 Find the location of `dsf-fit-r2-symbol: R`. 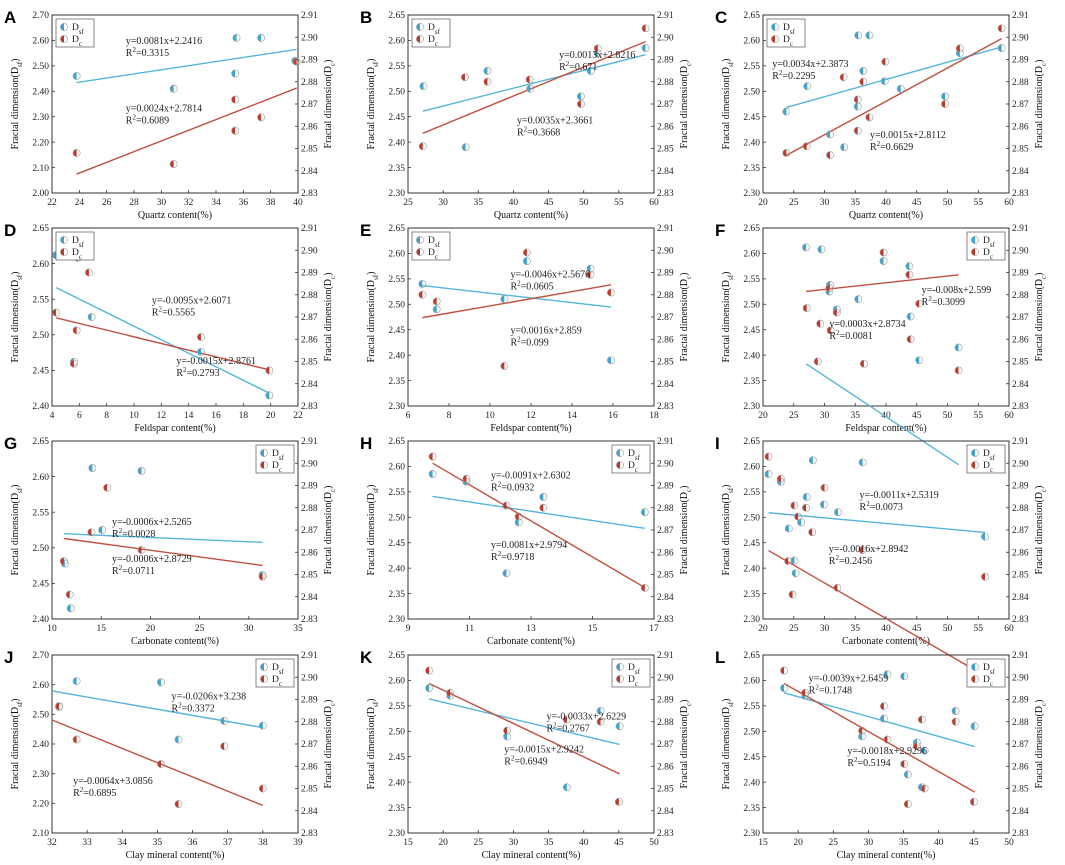

dsf-fit-r2-symbol: R is located at coordinates (494, 488).